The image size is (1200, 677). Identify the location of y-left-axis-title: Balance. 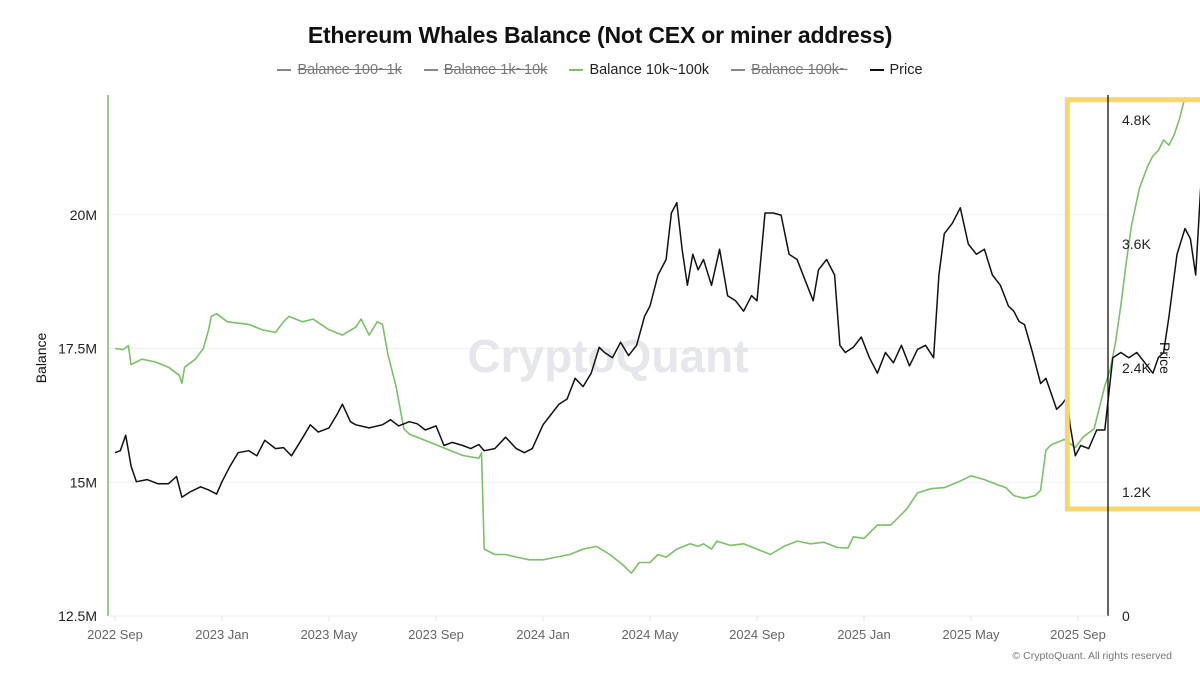
(41, 357).